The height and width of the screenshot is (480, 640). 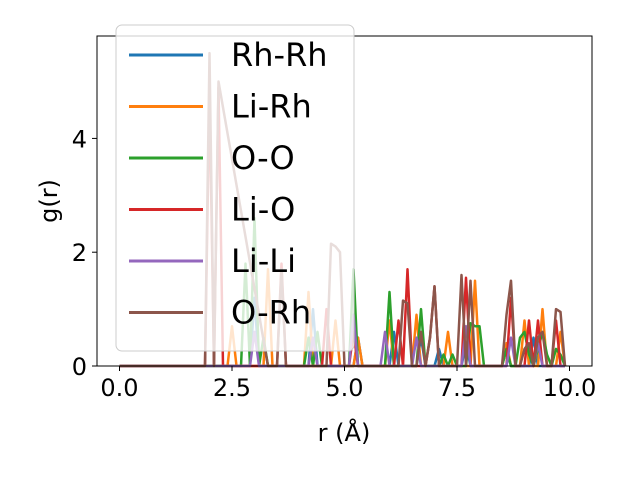 I want to click on x-tick-label: 0.0, so click(x=119, y=388).